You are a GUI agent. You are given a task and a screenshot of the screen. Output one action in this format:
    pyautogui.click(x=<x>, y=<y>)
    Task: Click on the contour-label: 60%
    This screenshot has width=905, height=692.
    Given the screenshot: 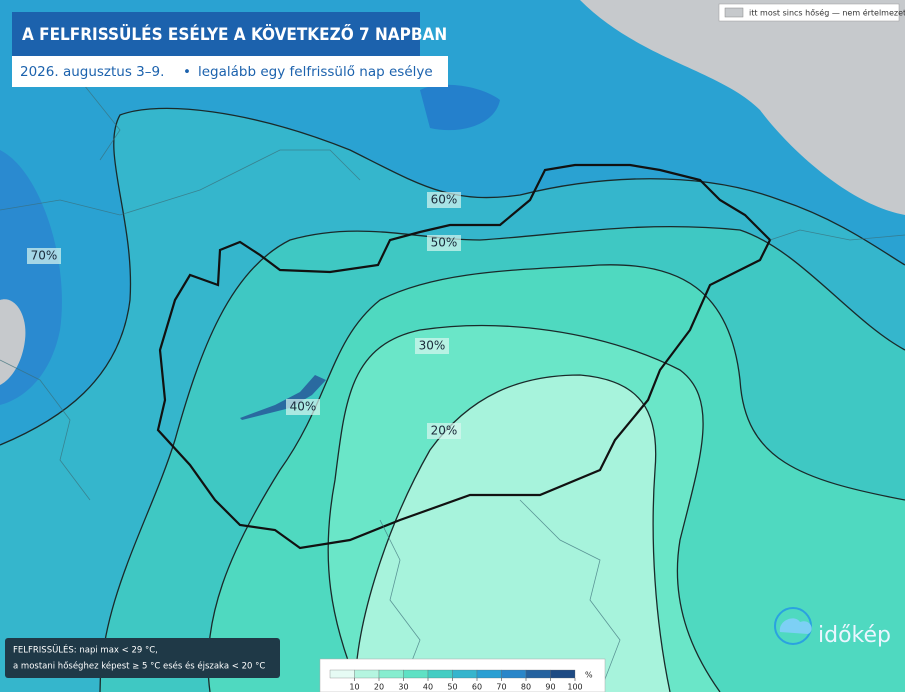 What is the action you would take?
    pyautogui.click(x=444, y=200)
    